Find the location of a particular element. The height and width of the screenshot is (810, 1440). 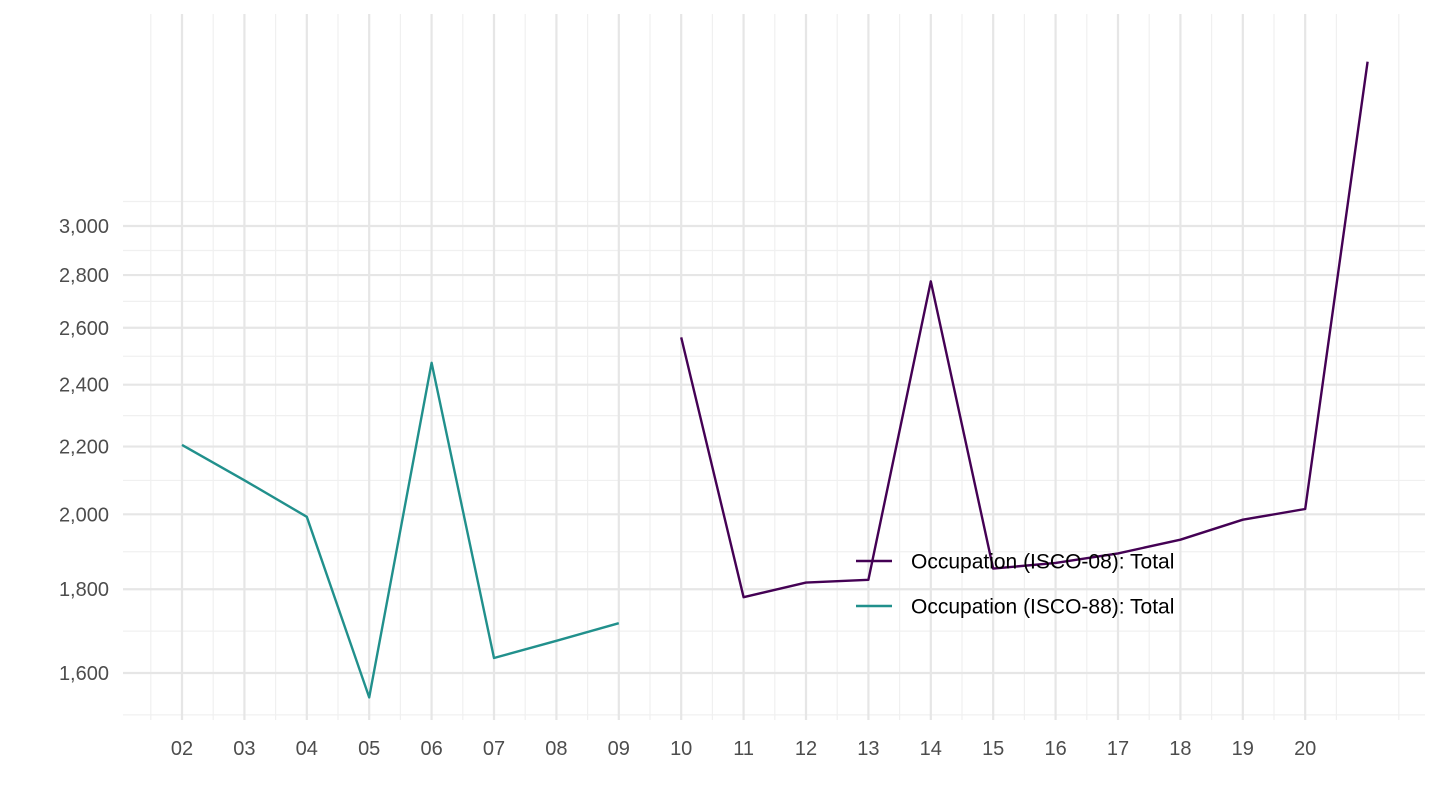

legend-label-isco-08: Occupation (ISCO-08): Total is located at coordinates (1042, 562).